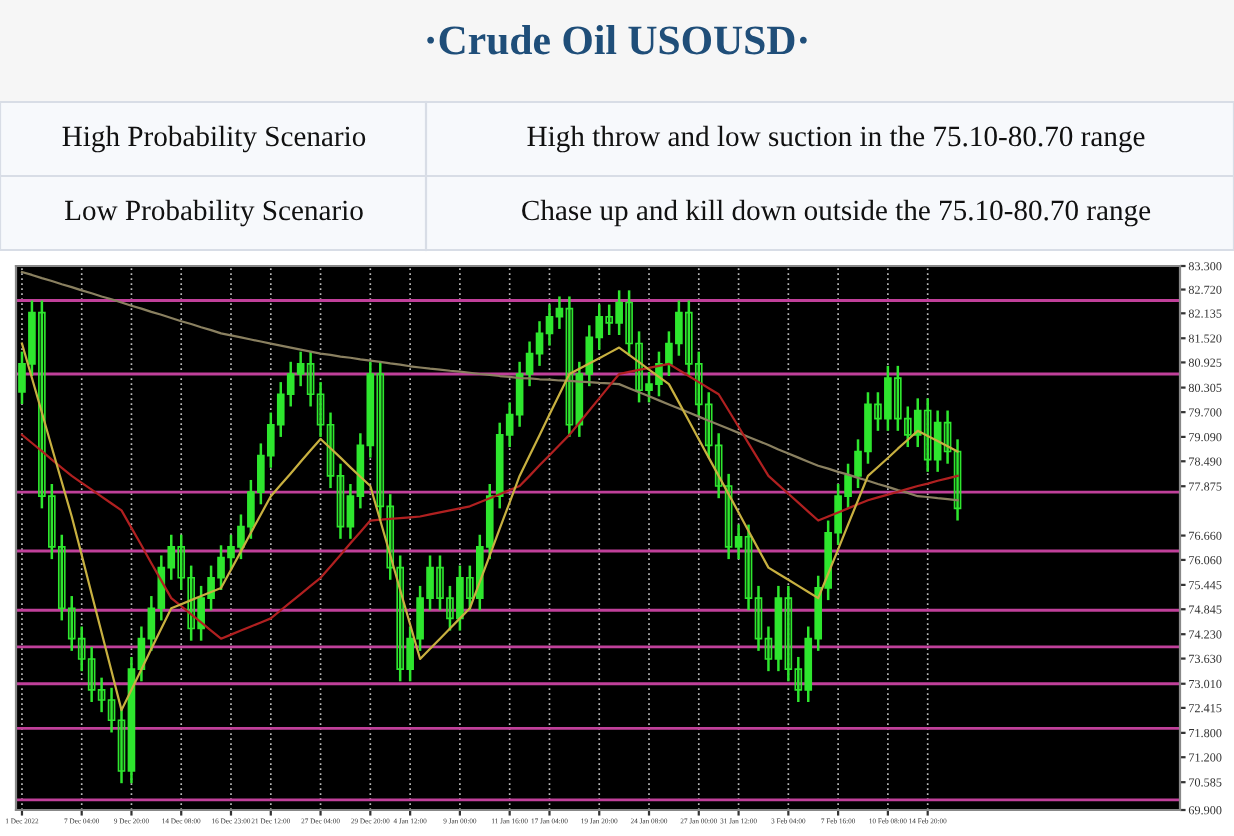  What do you see at coordinates (836, 213) in the screenshot?
I see `text: Chase up and kill down outside the 75.10-80.70 range` at bounding box center [836, 213].